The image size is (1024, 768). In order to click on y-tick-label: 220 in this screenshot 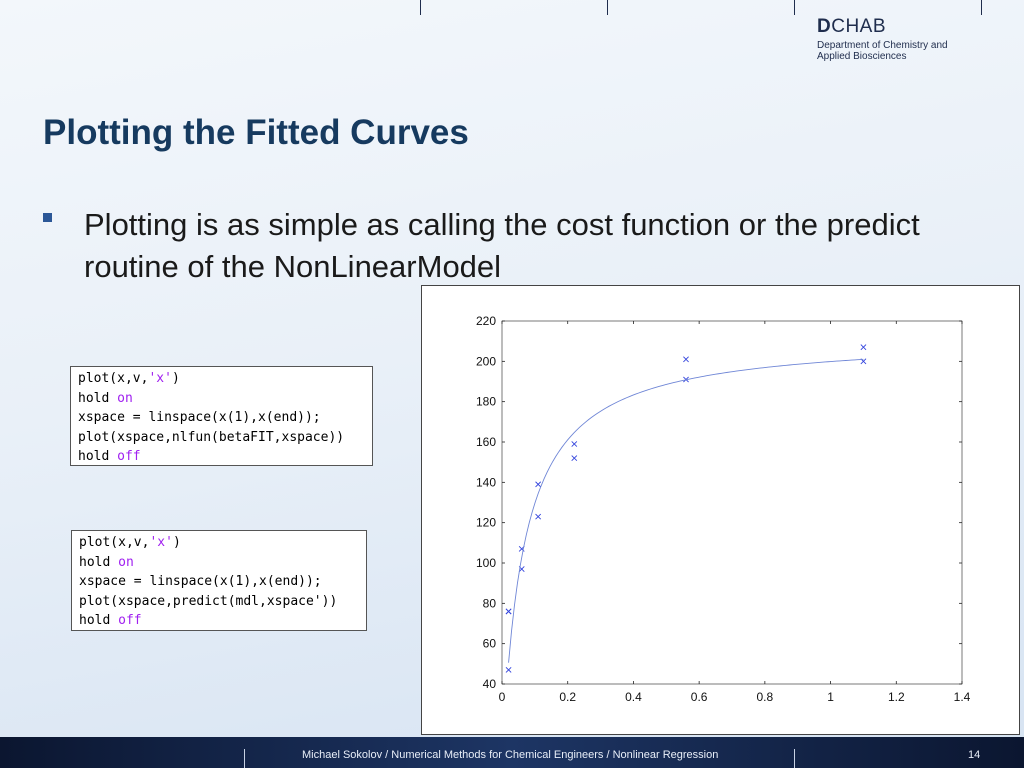, I will do `click(486, 321)`.